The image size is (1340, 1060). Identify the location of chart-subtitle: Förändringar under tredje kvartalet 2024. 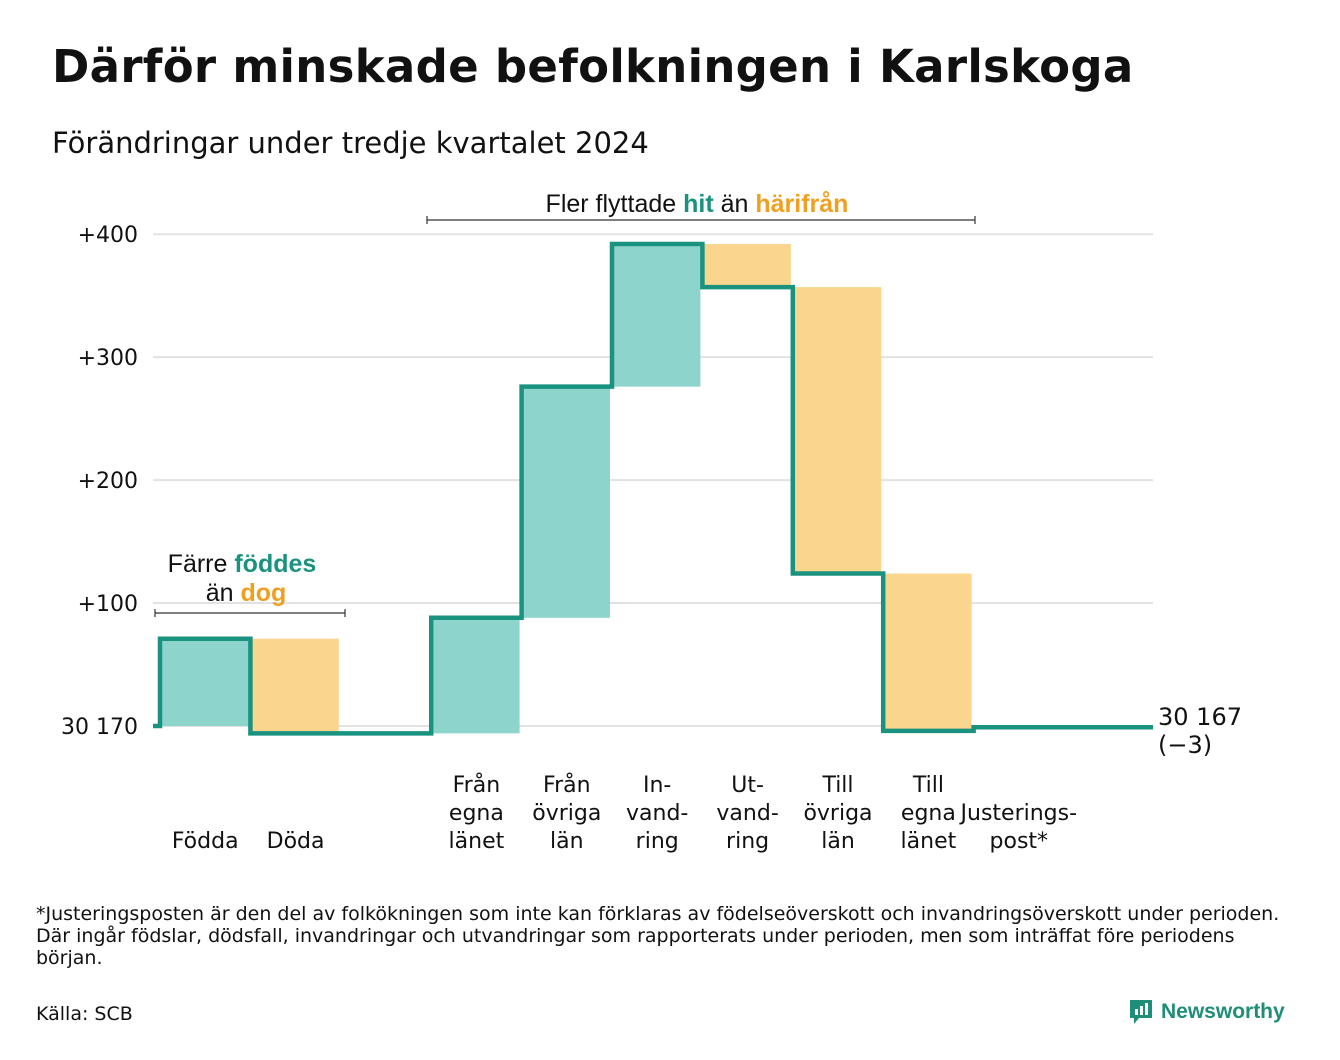
(350, 143).